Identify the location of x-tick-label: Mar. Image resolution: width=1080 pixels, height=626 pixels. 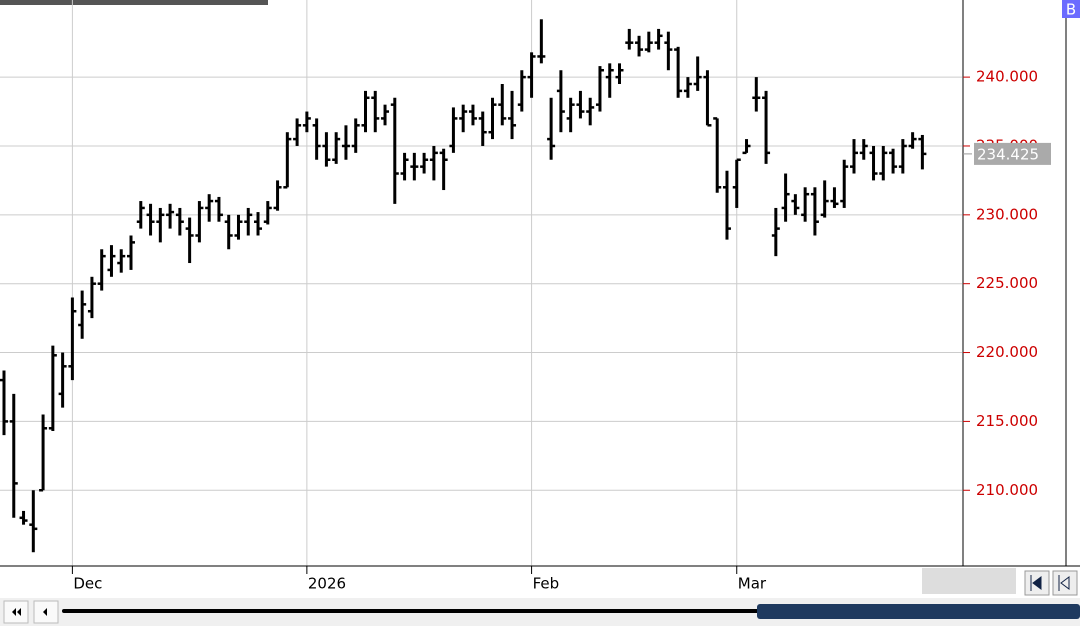
(752, 584).